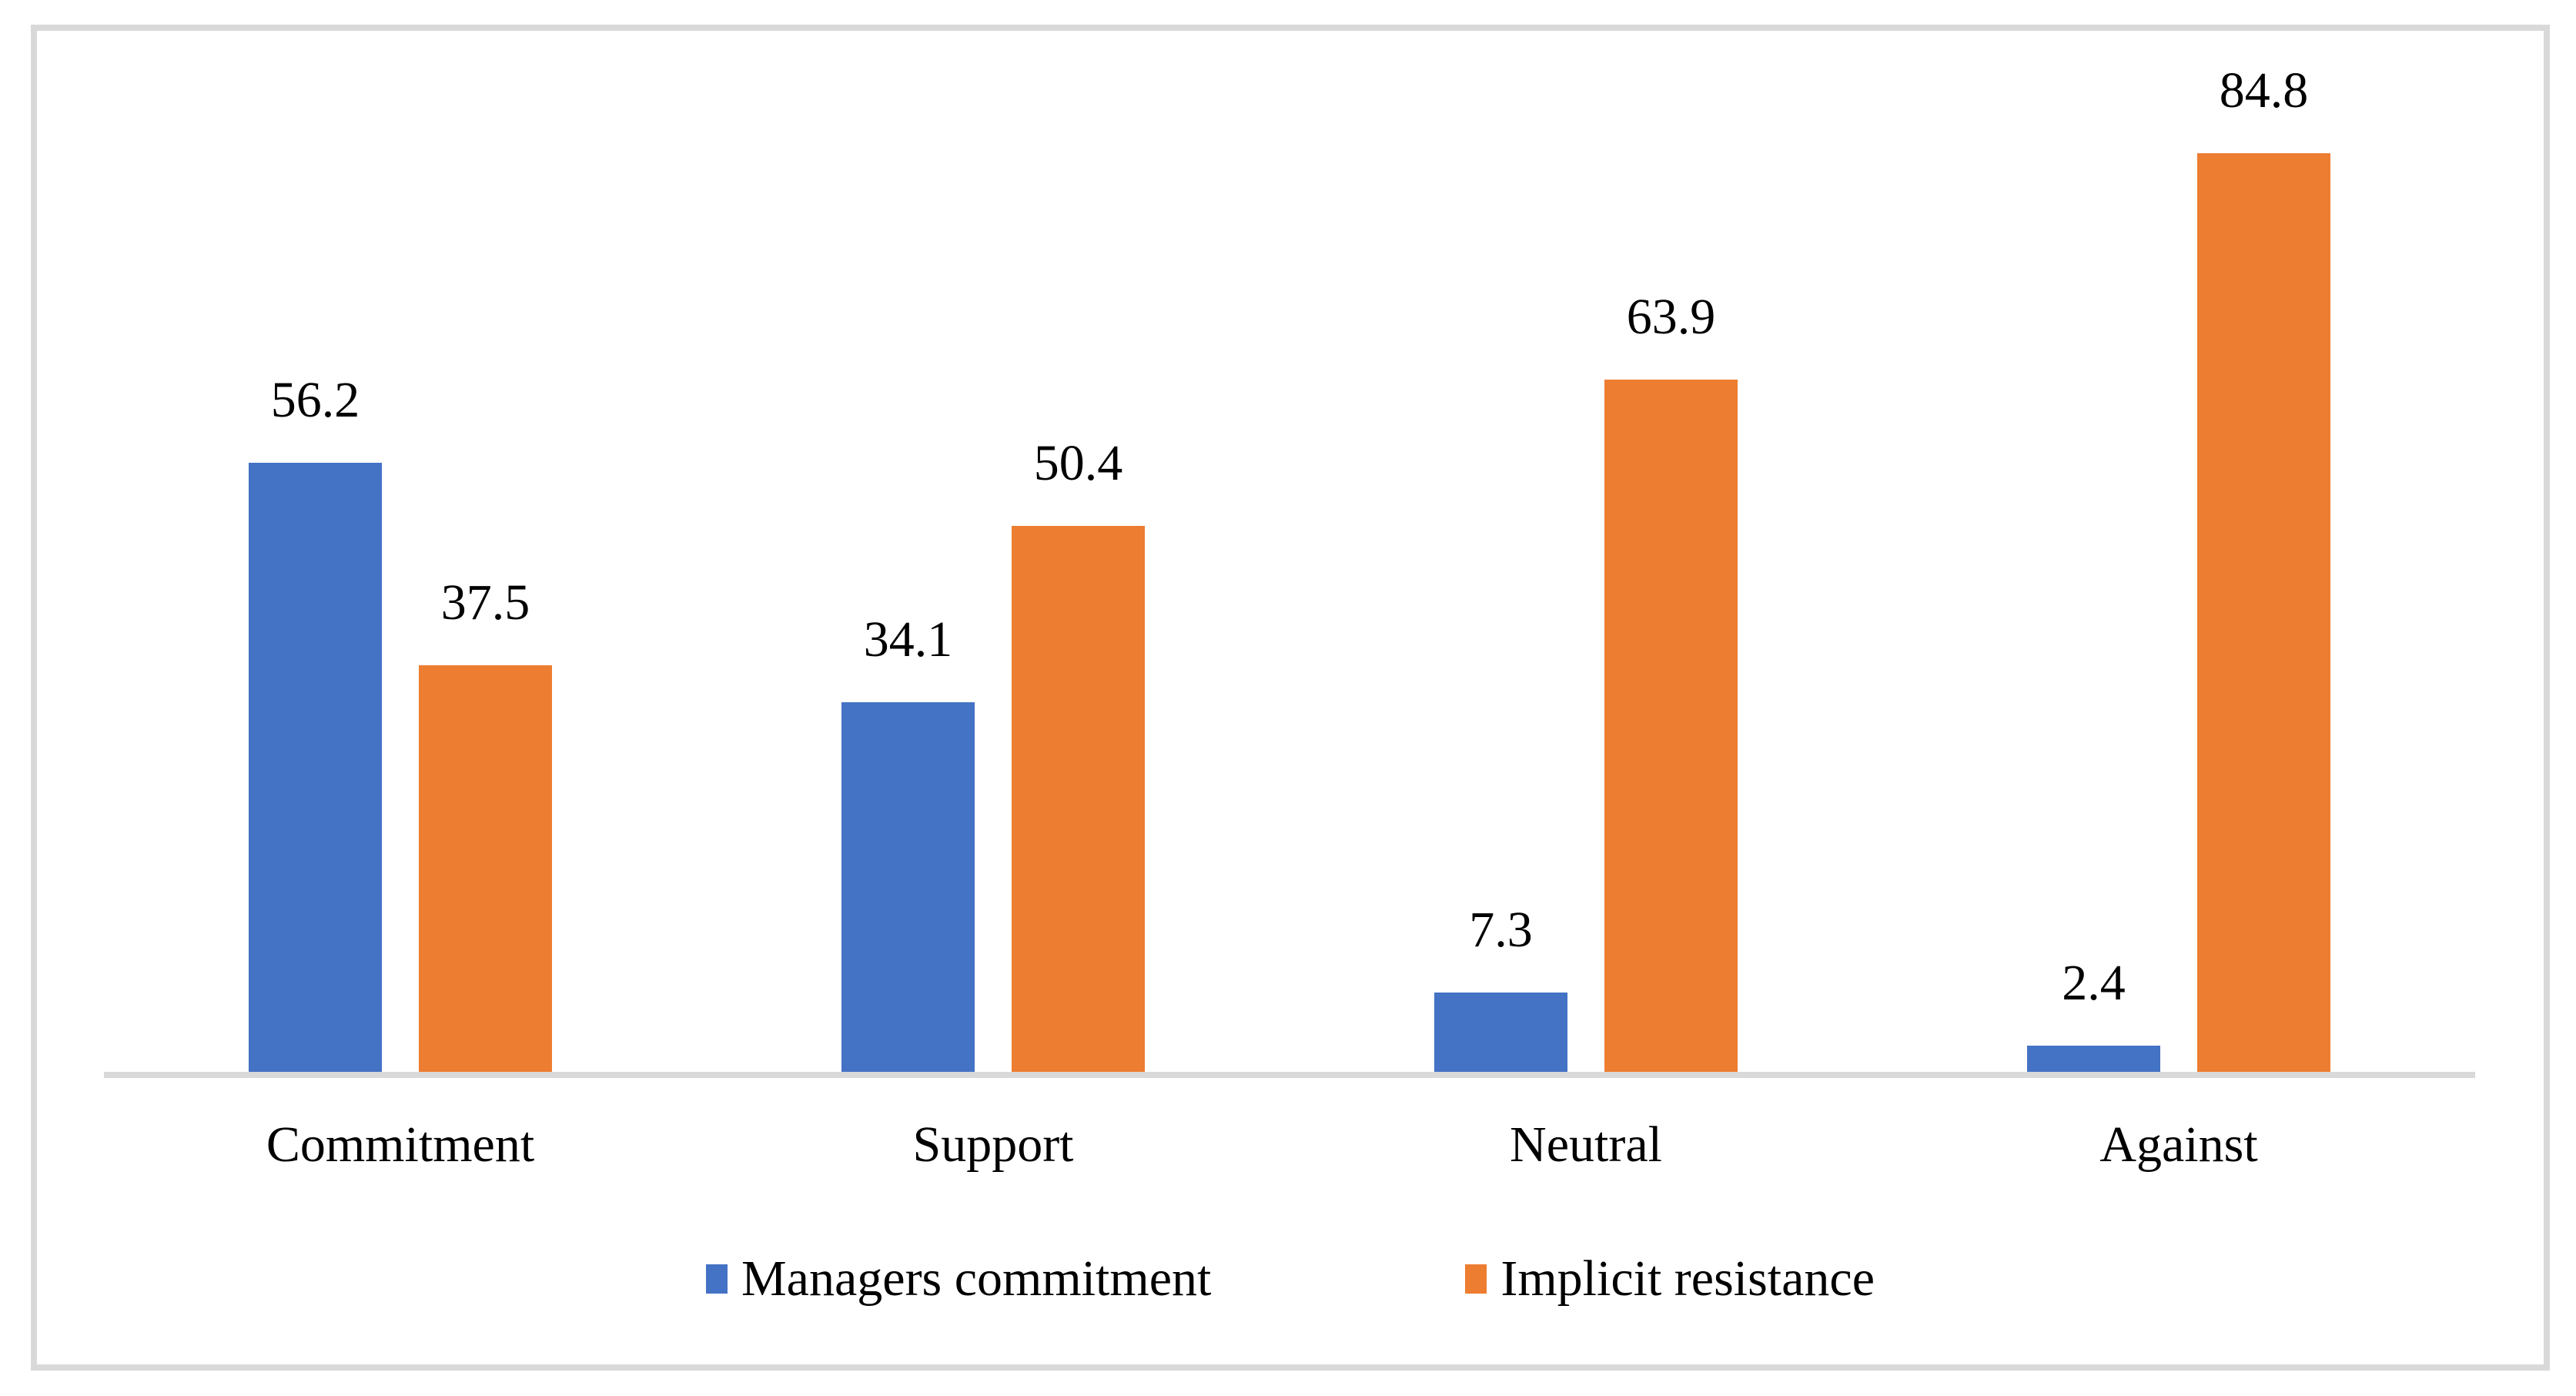 This screenshot has height=1396, width=2576. What do you see at coordinates (1500, 1032) in the screenshot?
I see `bar-managers-commitment-neutral` at bounding box center [1500, 1032].